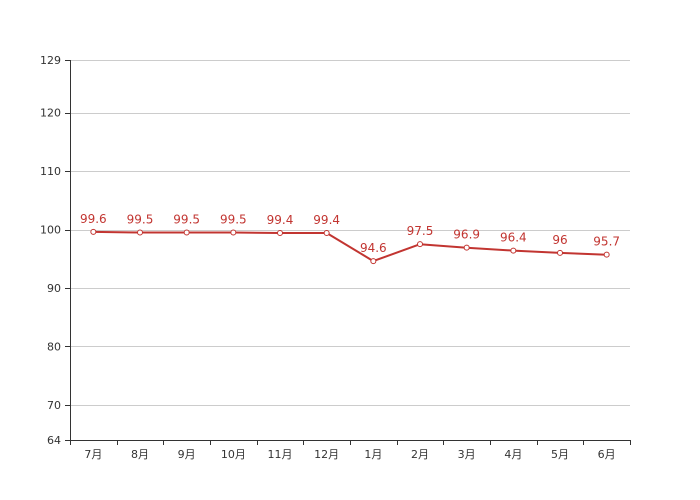 The image size is (700, 500). What do you see at coordinates (373, 248) in the screenshot?
I see `data-label: 94.6` at bounding box center [373, 248].